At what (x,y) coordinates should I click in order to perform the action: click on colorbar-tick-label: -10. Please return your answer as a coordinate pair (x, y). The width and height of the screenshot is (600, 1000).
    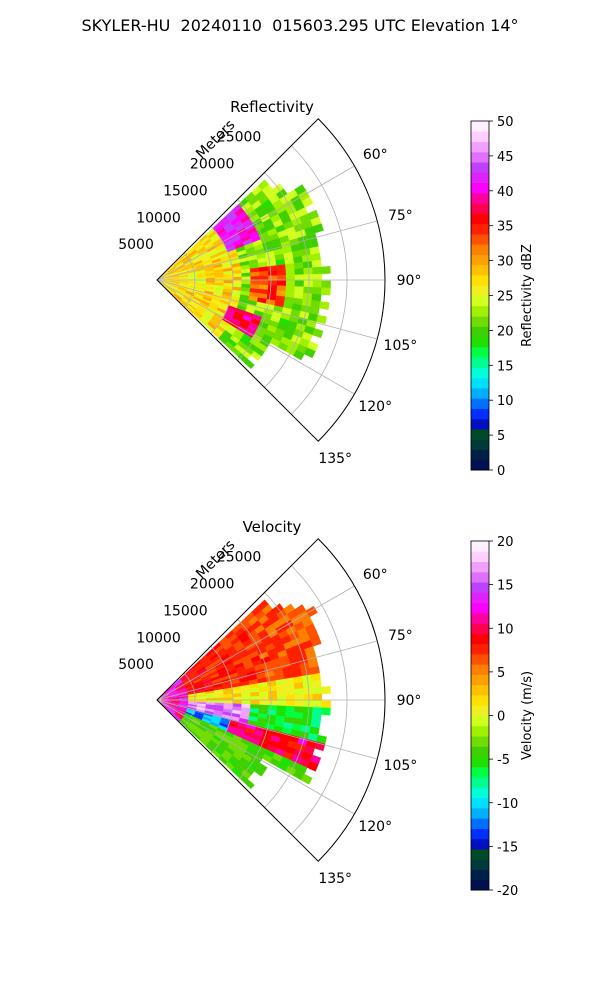
    Looking at the image, I should click on (507, 804).